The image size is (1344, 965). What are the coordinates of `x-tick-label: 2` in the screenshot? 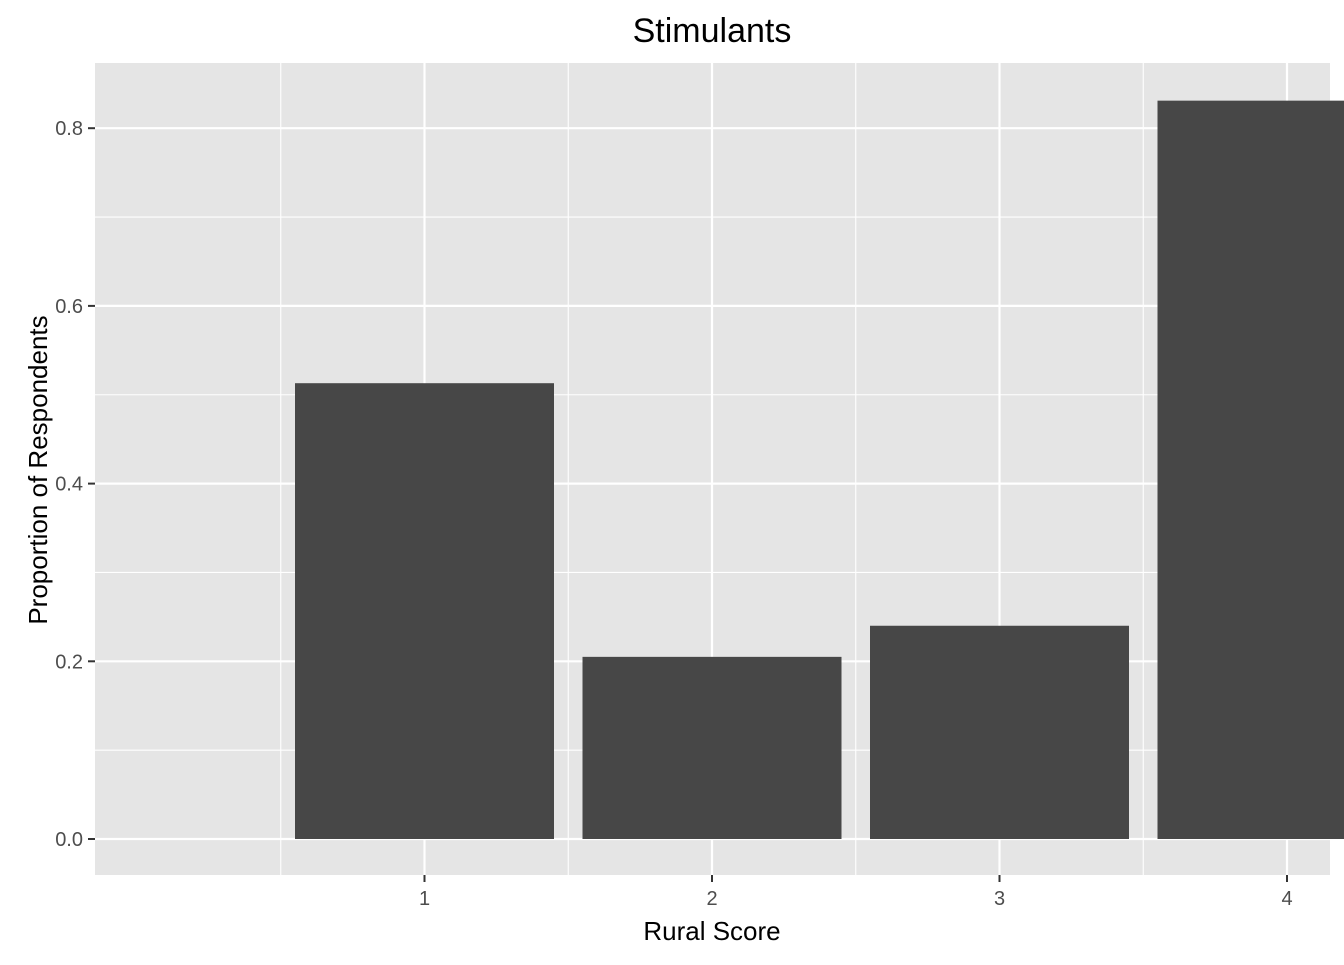 It's located at (711, 899).